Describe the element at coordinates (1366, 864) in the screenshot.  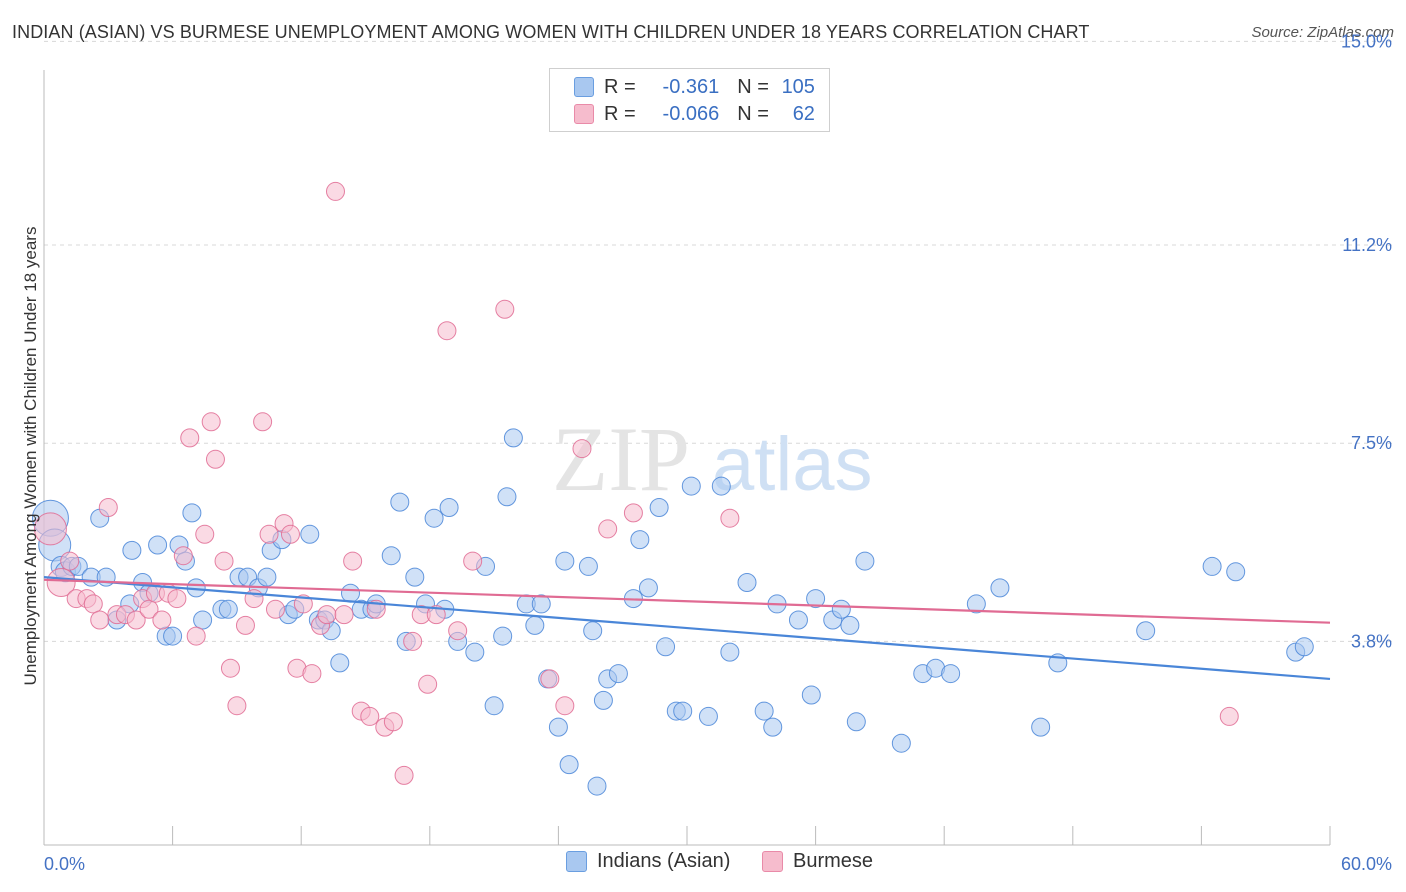
I see `x-tick-label-1: 60.0%` at that location.